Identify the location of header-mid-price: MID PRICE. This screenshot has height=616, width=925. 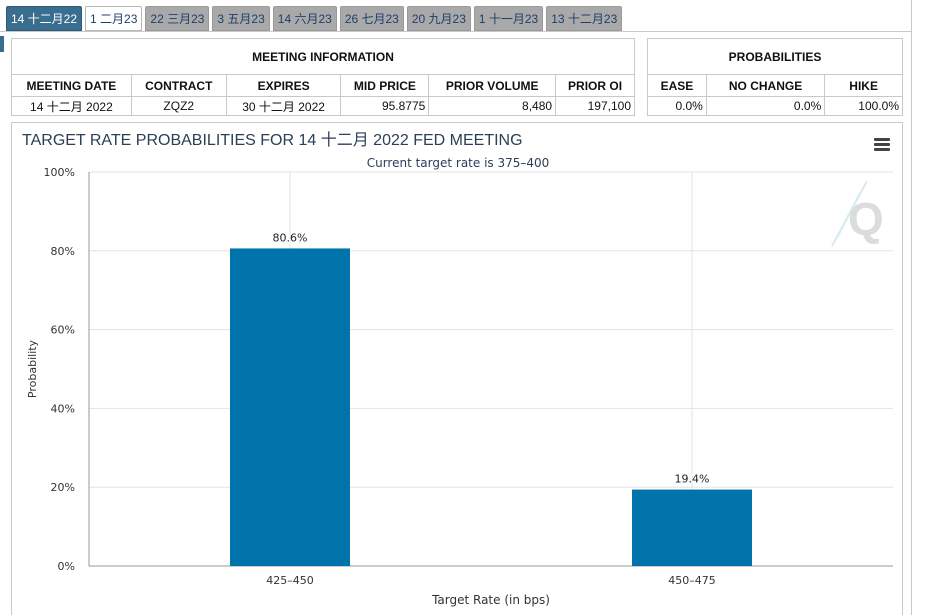
(385, 85).